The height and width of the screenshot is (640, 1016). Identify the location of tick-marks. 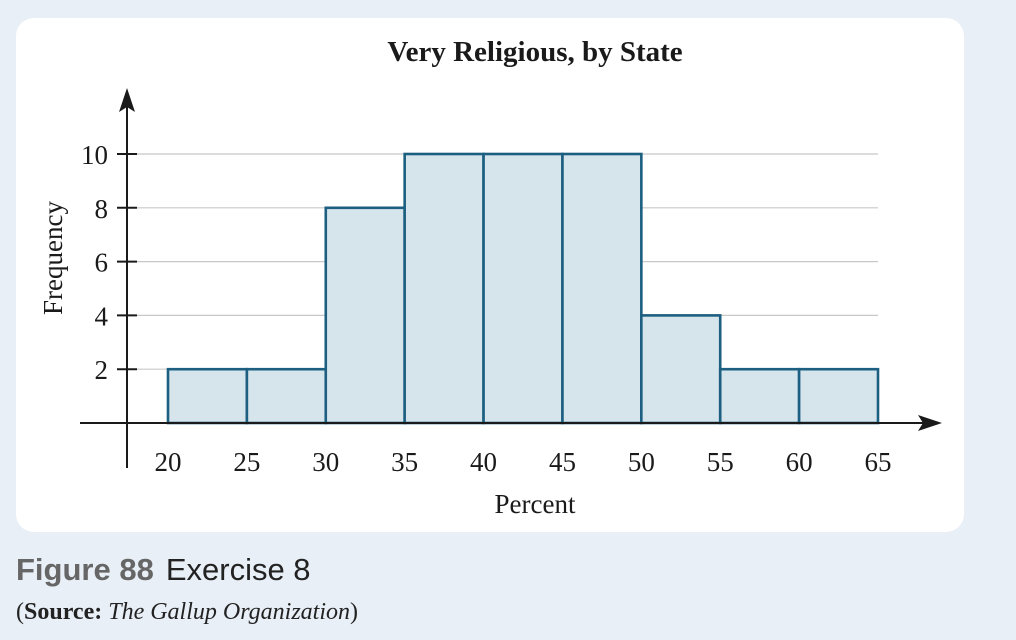
(127, 262).